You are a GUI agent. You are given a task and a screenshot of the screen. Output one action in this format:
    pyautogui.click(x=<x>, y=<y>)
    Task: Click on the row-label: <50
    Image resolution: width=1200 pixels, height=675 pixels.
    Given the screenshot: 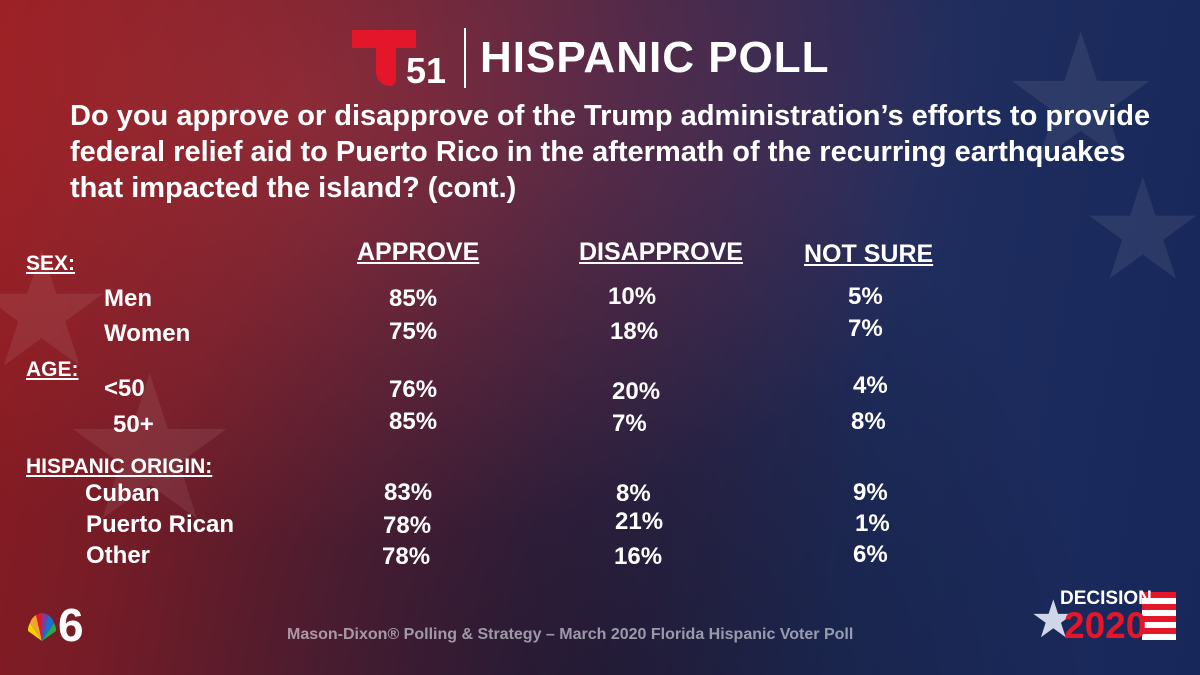 What is the action you would take?
    pyautogui.click(x=124, y=388)
    